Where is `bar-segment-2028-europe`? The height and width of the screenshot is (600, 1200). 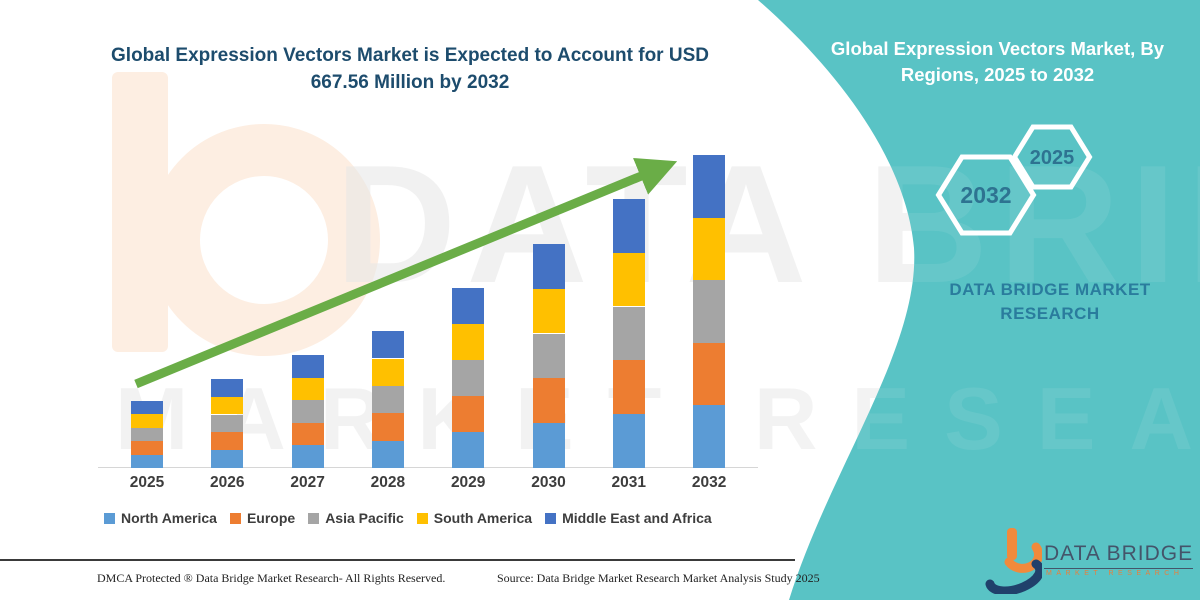
bar-segment-2028-europe is located at coordinates (387, 427).